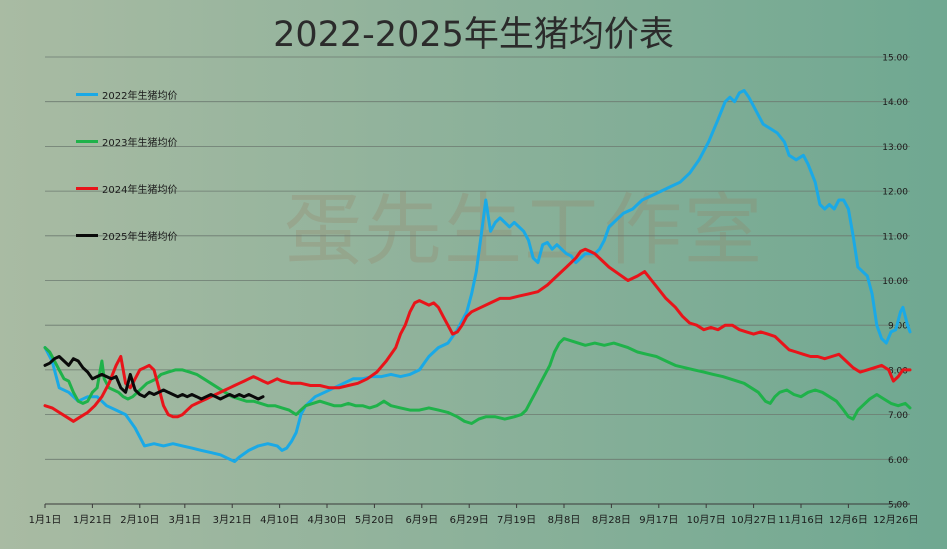 This screenshot has width=947, height=549. What do you see at coordinates (800, 520) in the screenshot?
I see `x-tick-label: 11月16日` at bounding box center [800, 520].